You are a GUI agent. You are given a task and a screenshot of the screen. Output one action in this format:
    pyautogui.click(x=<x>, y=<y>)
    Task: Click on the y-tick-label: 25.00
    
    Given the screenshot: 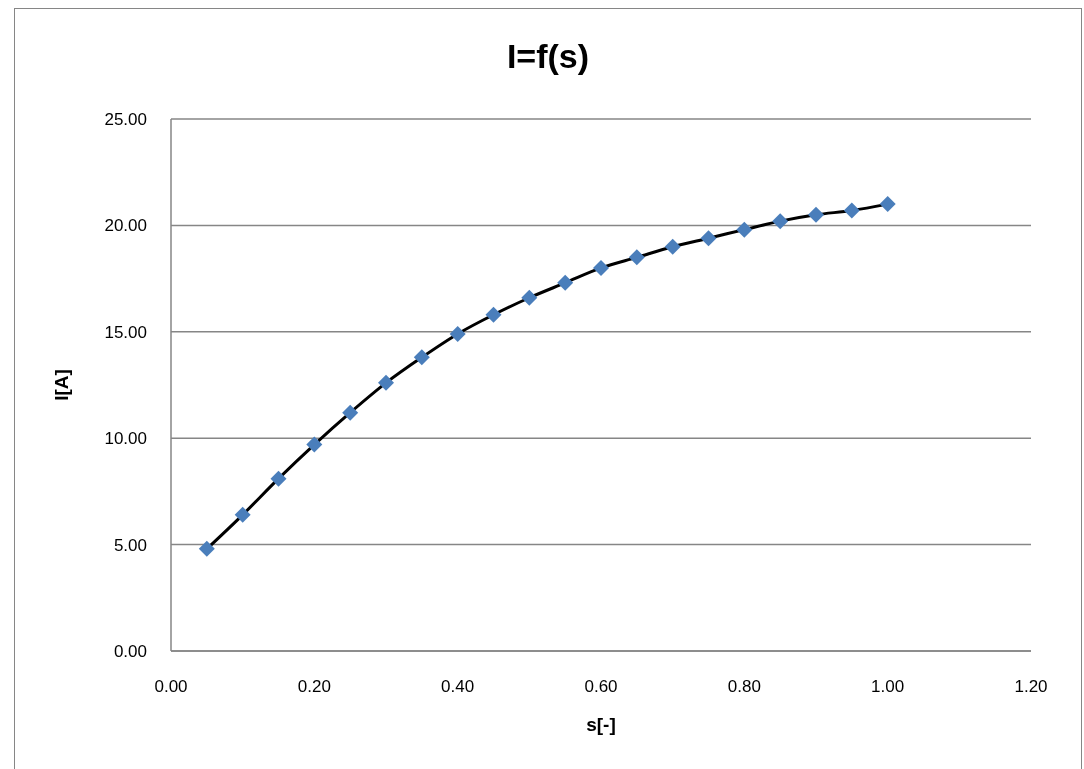 What is the action you would take?
    pyautogui.click(x=125, y=120)
    